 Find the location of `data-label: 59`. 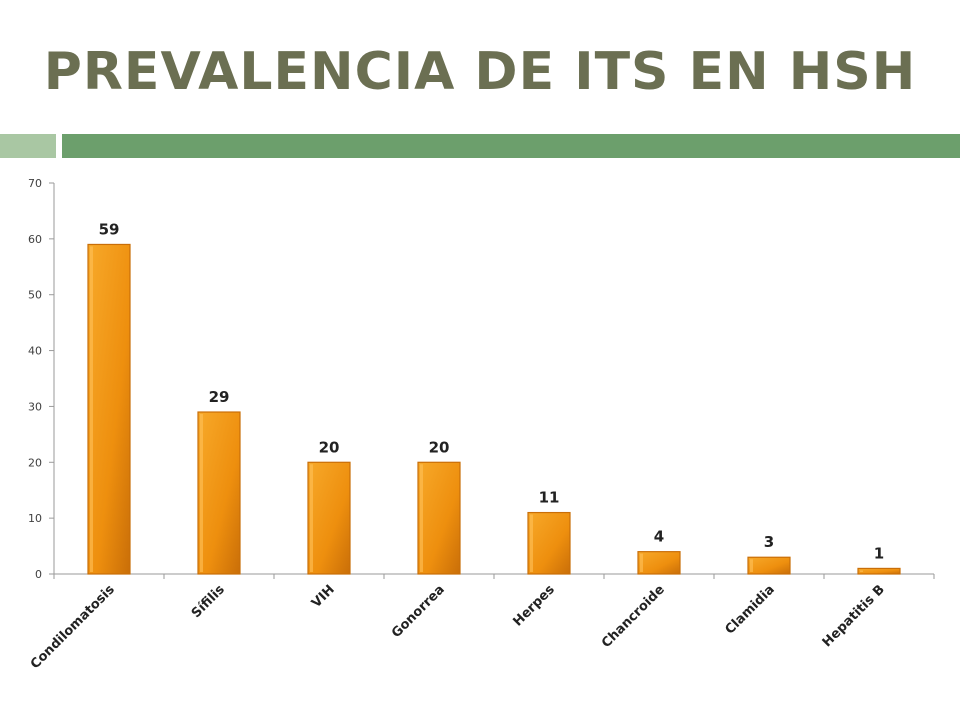

data-label: 59 is located at coordinates (109, 229).